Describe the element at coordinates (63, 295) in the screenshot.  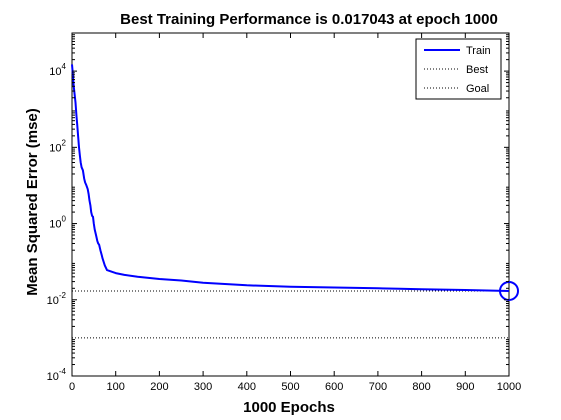
I see `y-tick-exponent: -2` at that location.